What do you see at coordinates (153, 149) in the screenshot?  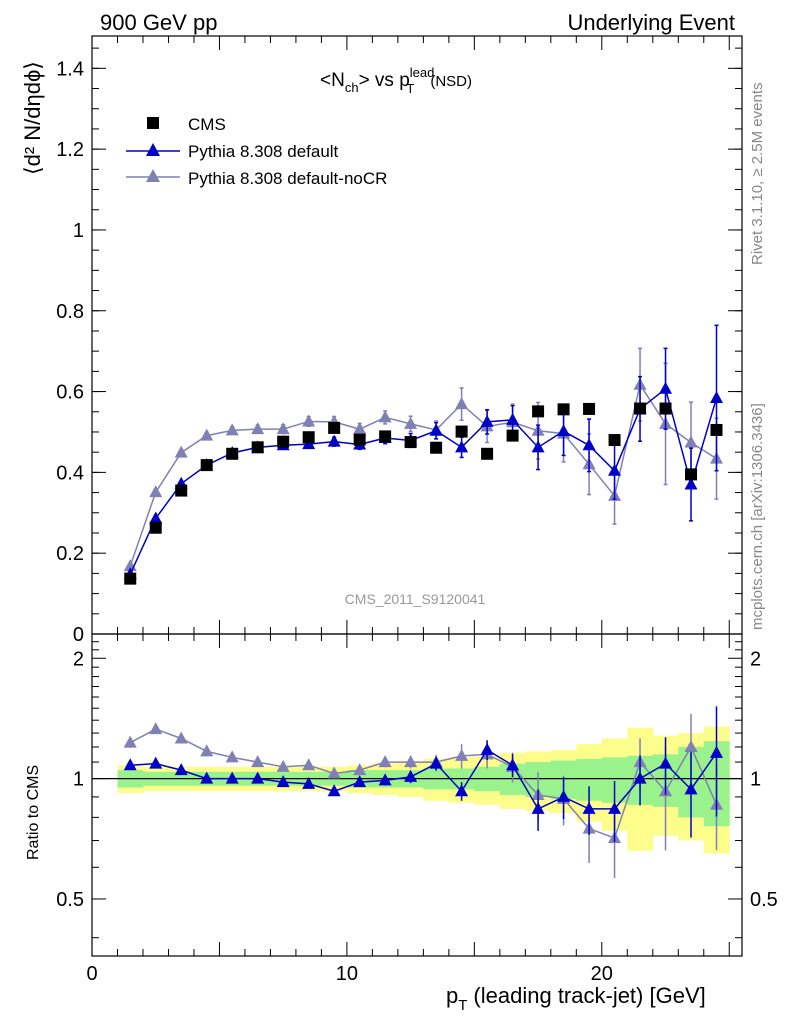 I see `legend-marker-default` at bounding box center [153, 149].